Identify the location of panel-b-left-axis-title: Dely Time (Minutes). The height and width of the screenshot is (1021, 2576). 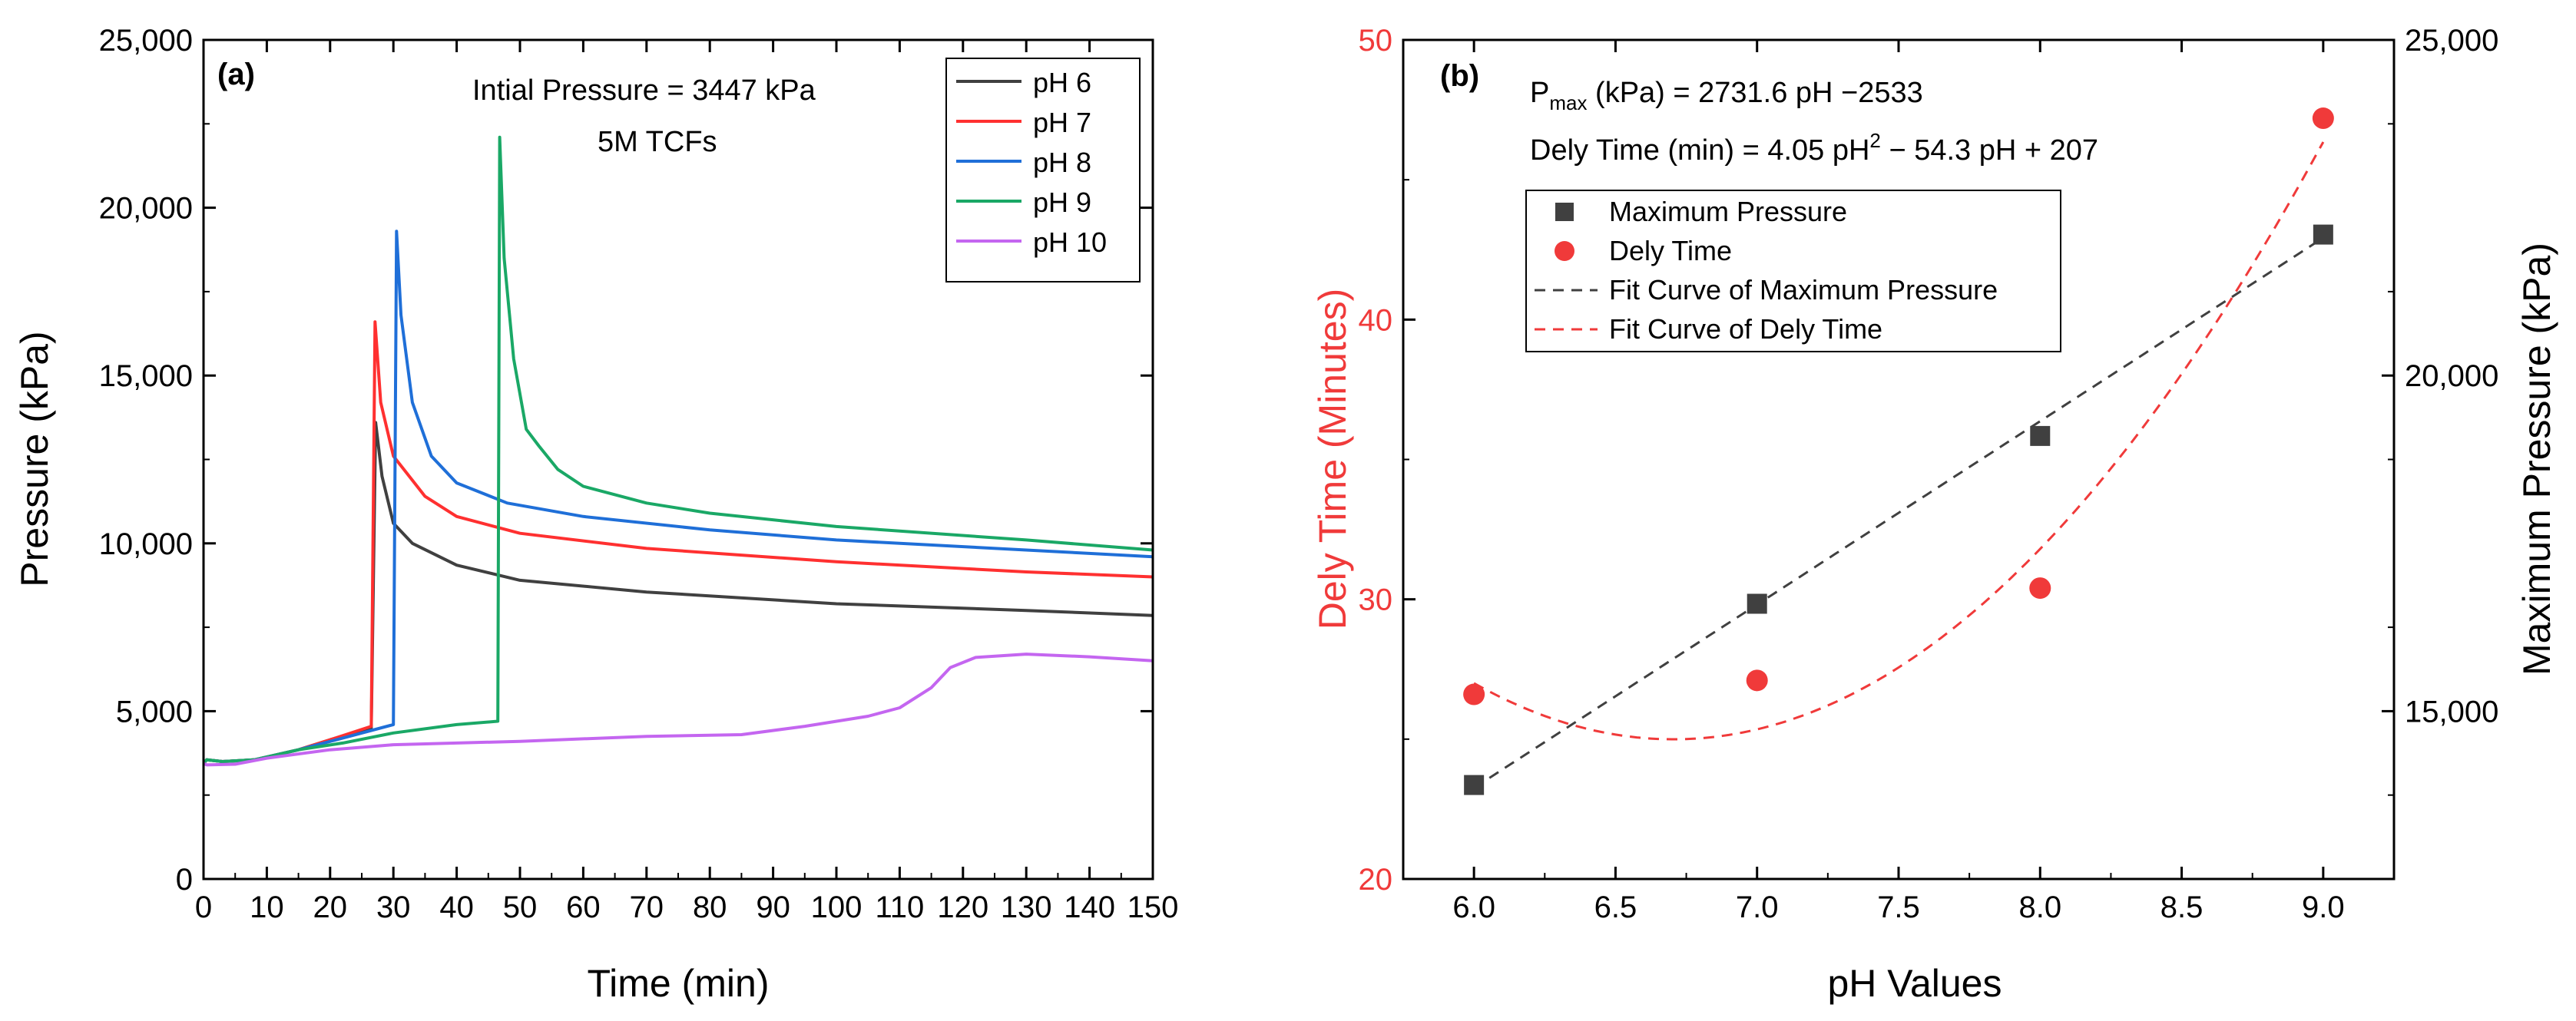
(1333, 459).